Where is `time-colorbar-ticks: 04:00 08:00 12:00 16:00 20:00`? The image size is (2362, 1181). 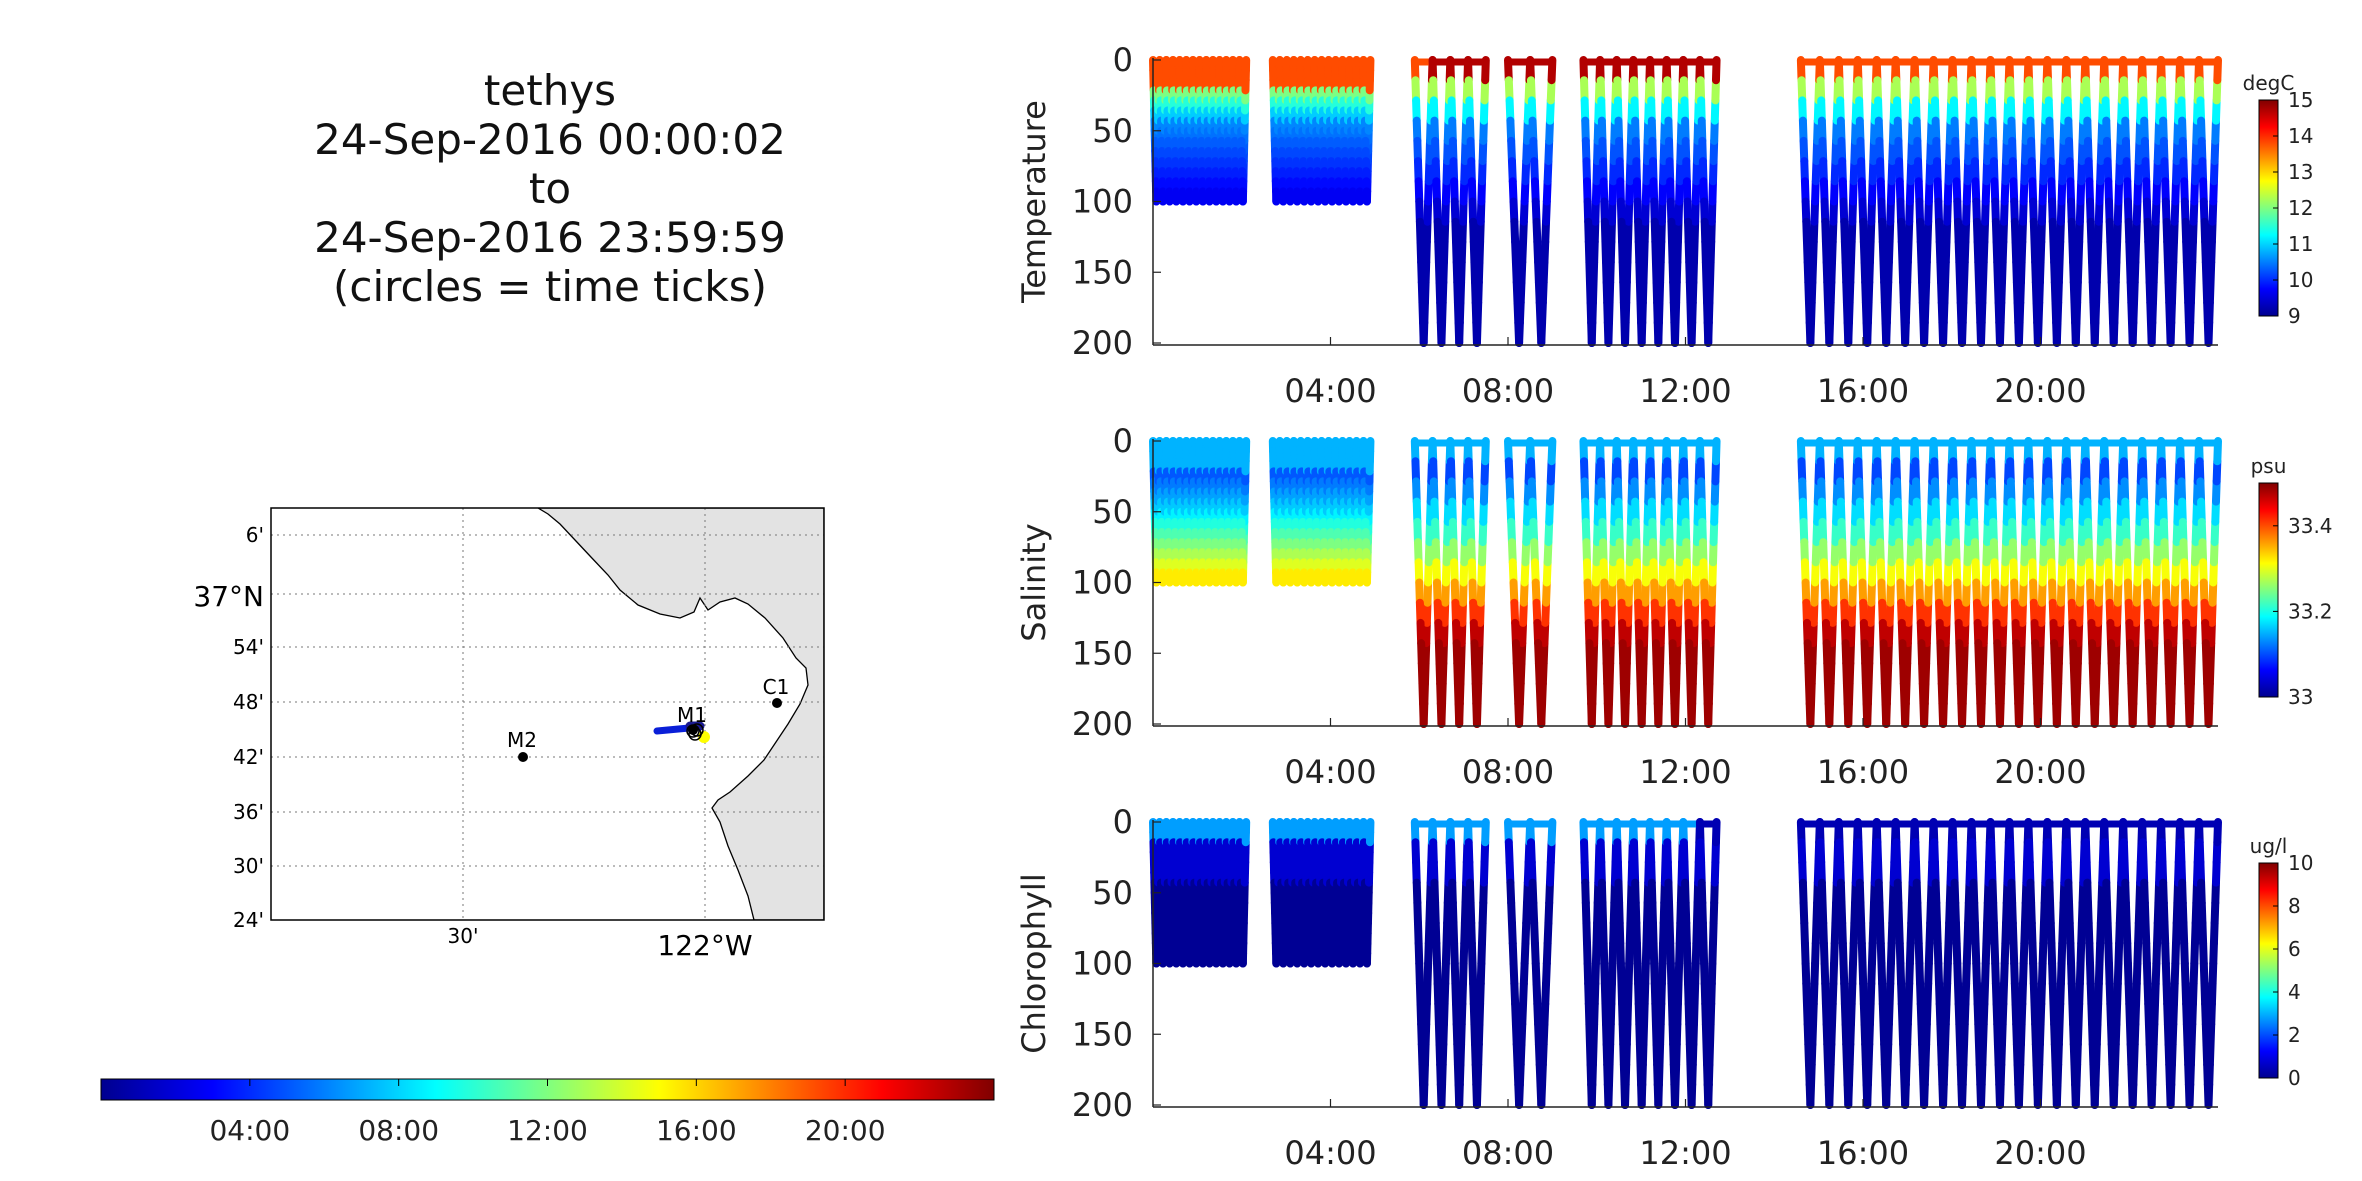 time-colorbar-ticks: 04:00 08:00 12:00 16:00 20:00 is located at coordinates (547, 1113).